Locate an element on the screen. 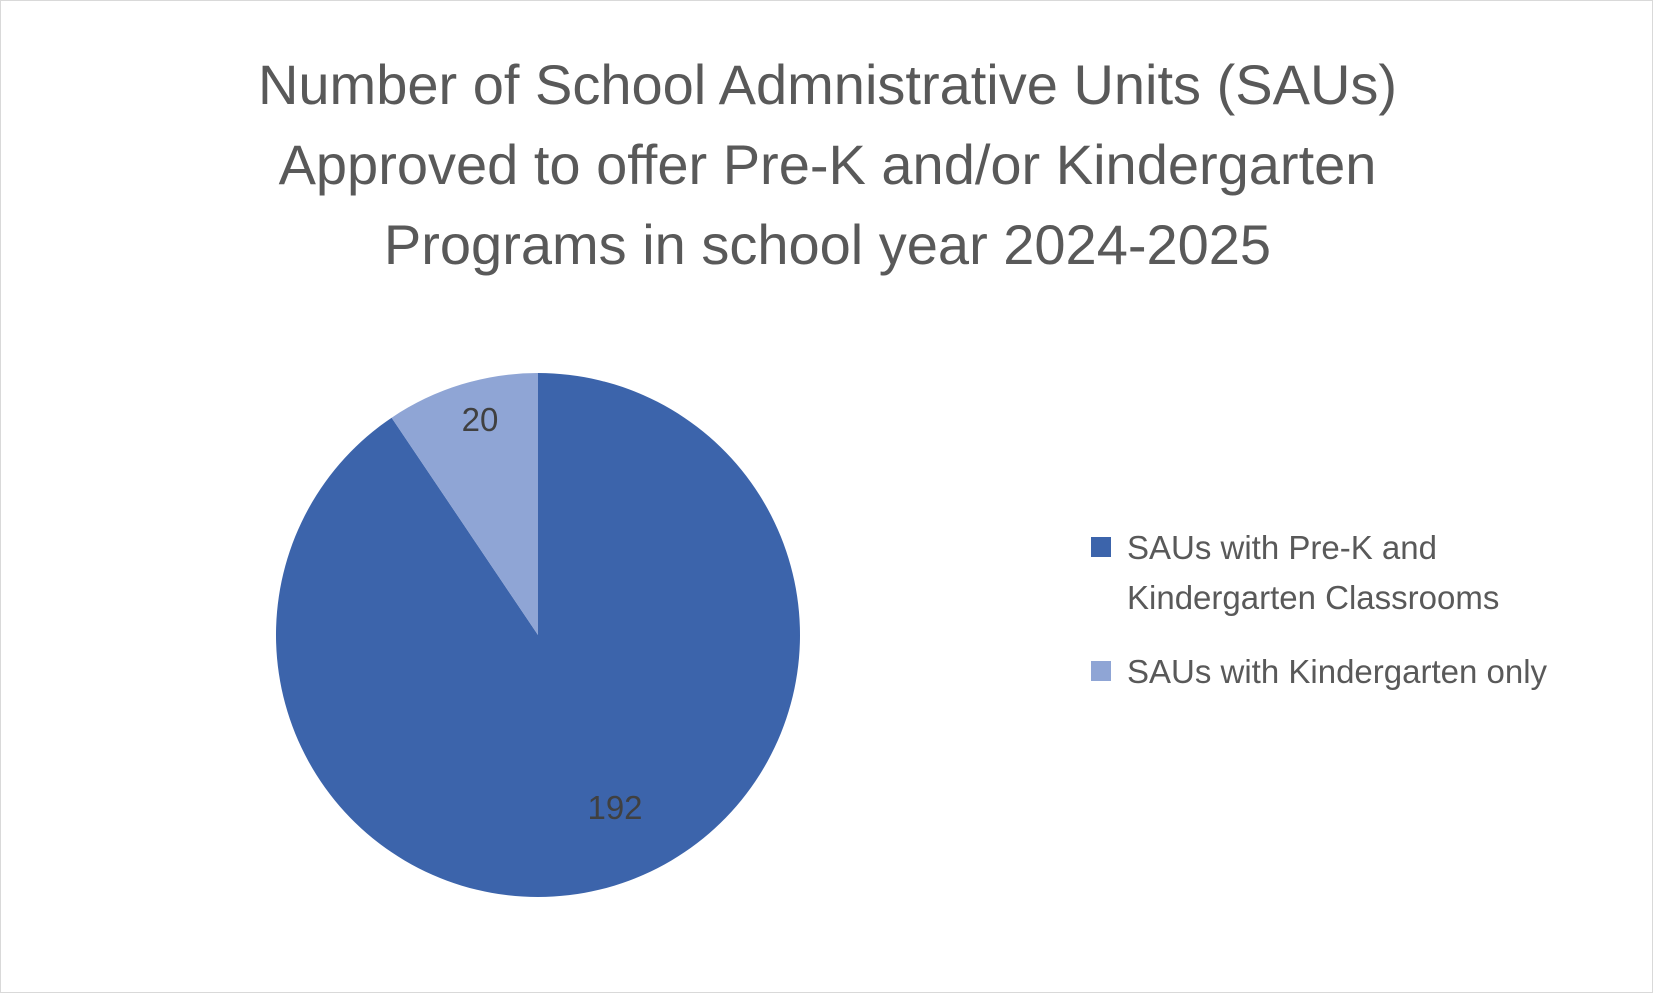  legend-label-prek-and-k-line-1: SAUs with Pre-K and is located at coordinates (1282, 547).